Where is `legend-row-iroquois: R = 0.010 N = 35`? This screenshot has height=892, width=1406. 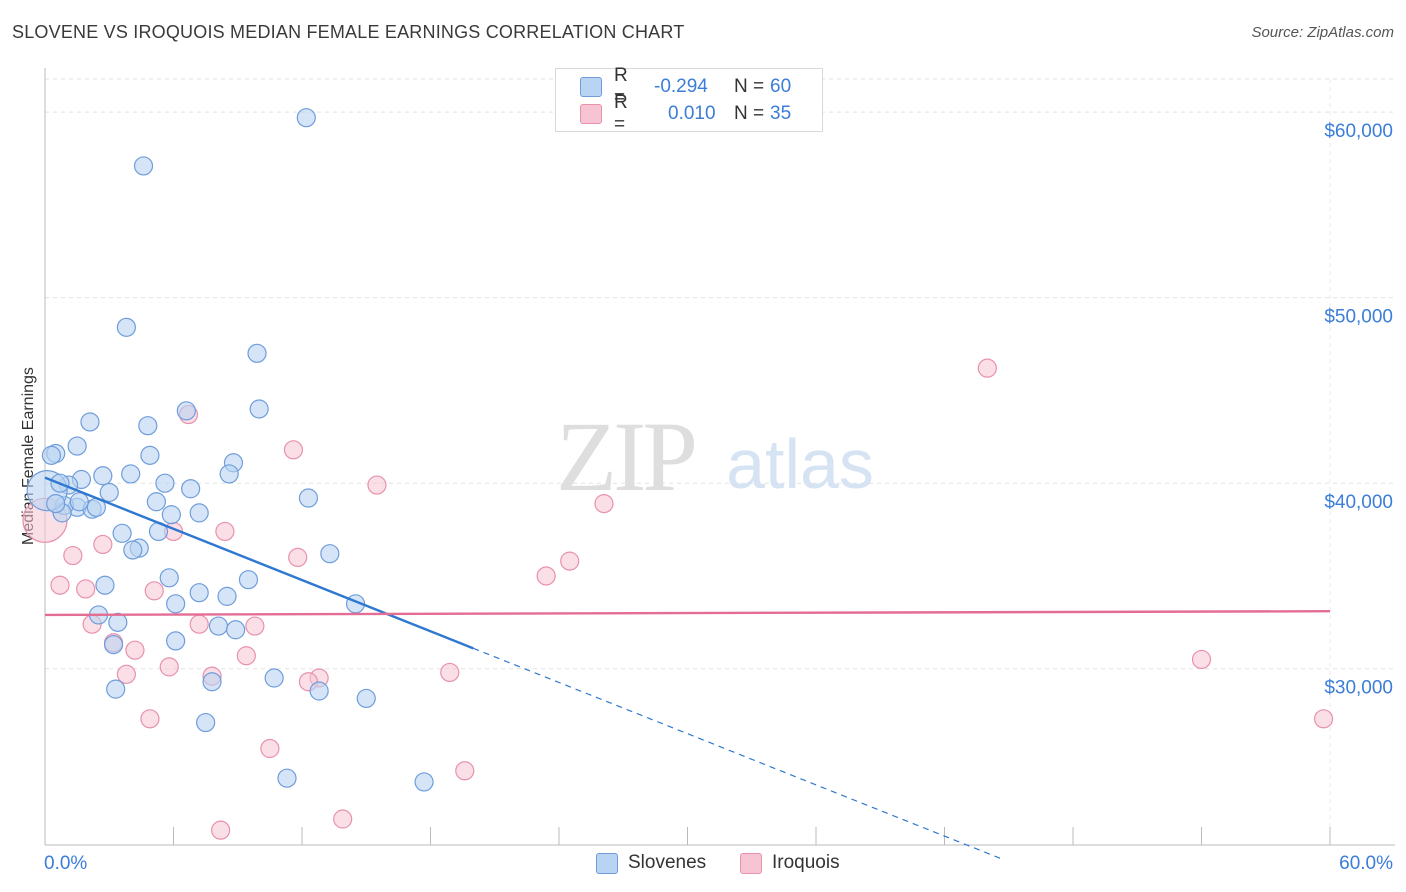 legend-row-iroquois: R = 0.010 N = 35 is located at coordinates (686, 113).